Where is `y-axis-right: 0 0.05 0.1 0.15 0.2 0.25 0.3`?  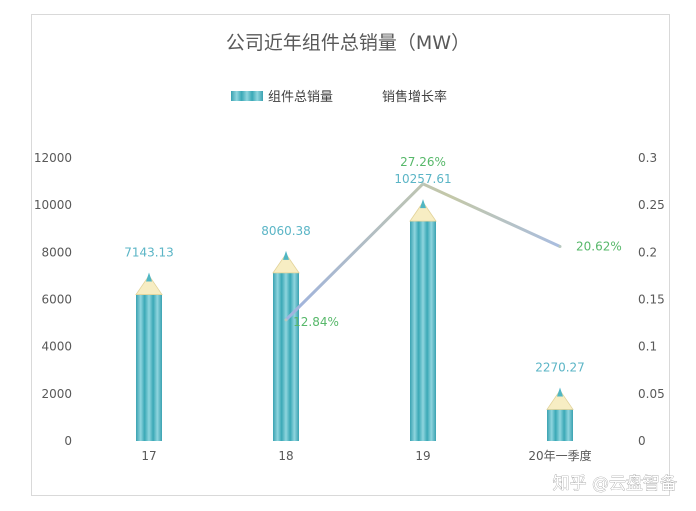
y-axis-right: 0 0.05 0.1 0.15 0.2 0.25 0.3 is located at coordinates (651, 299).